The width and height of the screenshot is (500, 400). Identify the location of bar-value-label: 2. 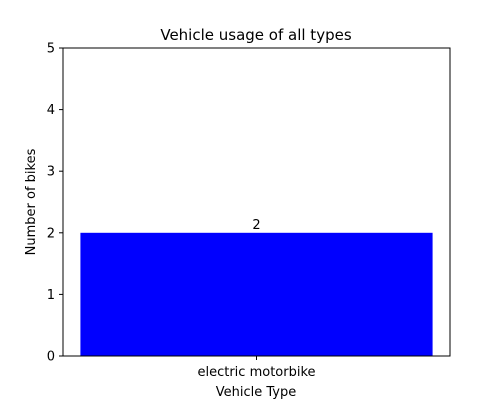
(256, 225).